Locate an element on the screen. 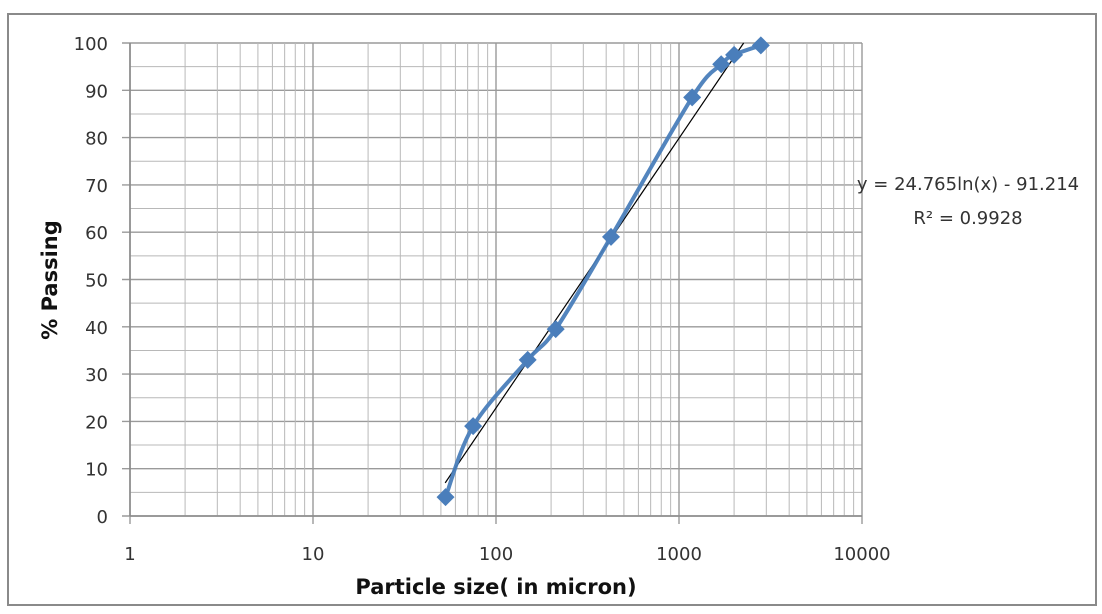 The image size is (1102, 614). trendline-r-squared: R² = 0.9928 is located at coordinates (967, 218).